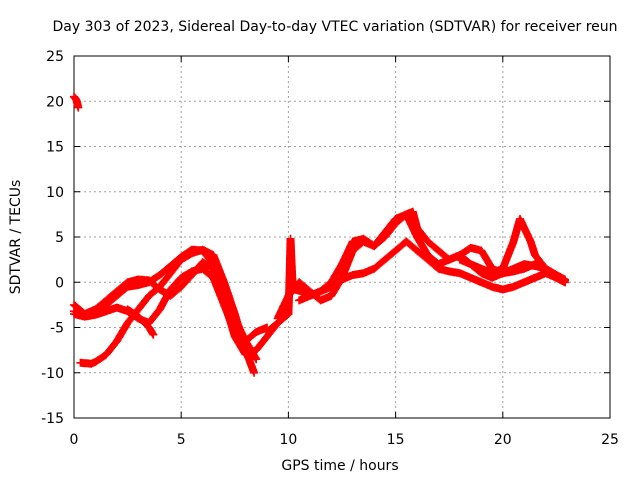 The width and height of the screenshot is (640, 480). Describe the element at coordinates (59, 238) in the screenshot. I see `y-tick-label: 5` at that location.